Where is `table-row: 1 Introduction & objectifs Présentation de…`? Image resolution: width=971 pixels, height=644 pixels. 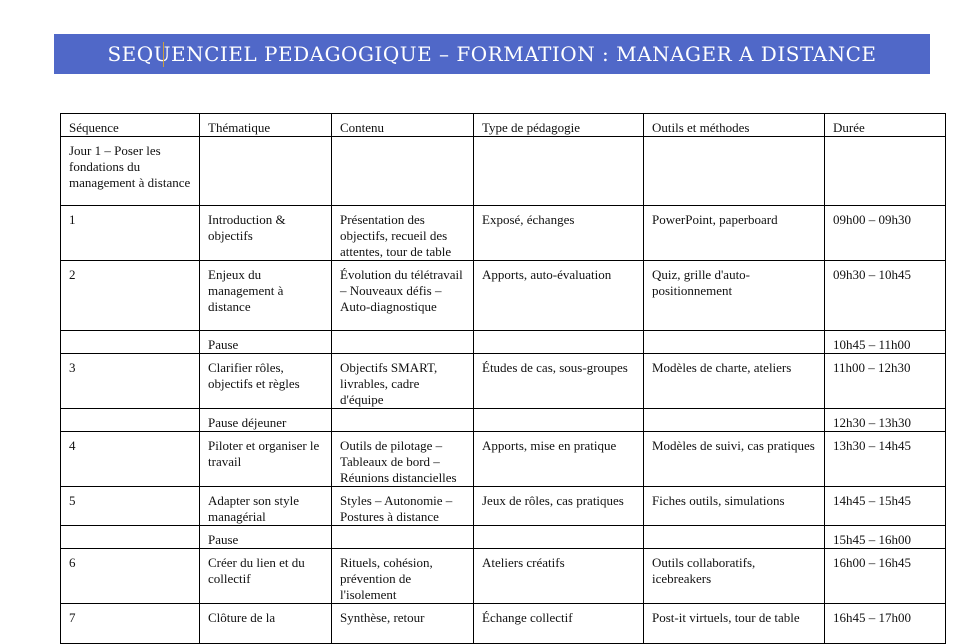 table-row: 1 Introduction & objectifs Présentation de… is located at coordinates (503, 233).